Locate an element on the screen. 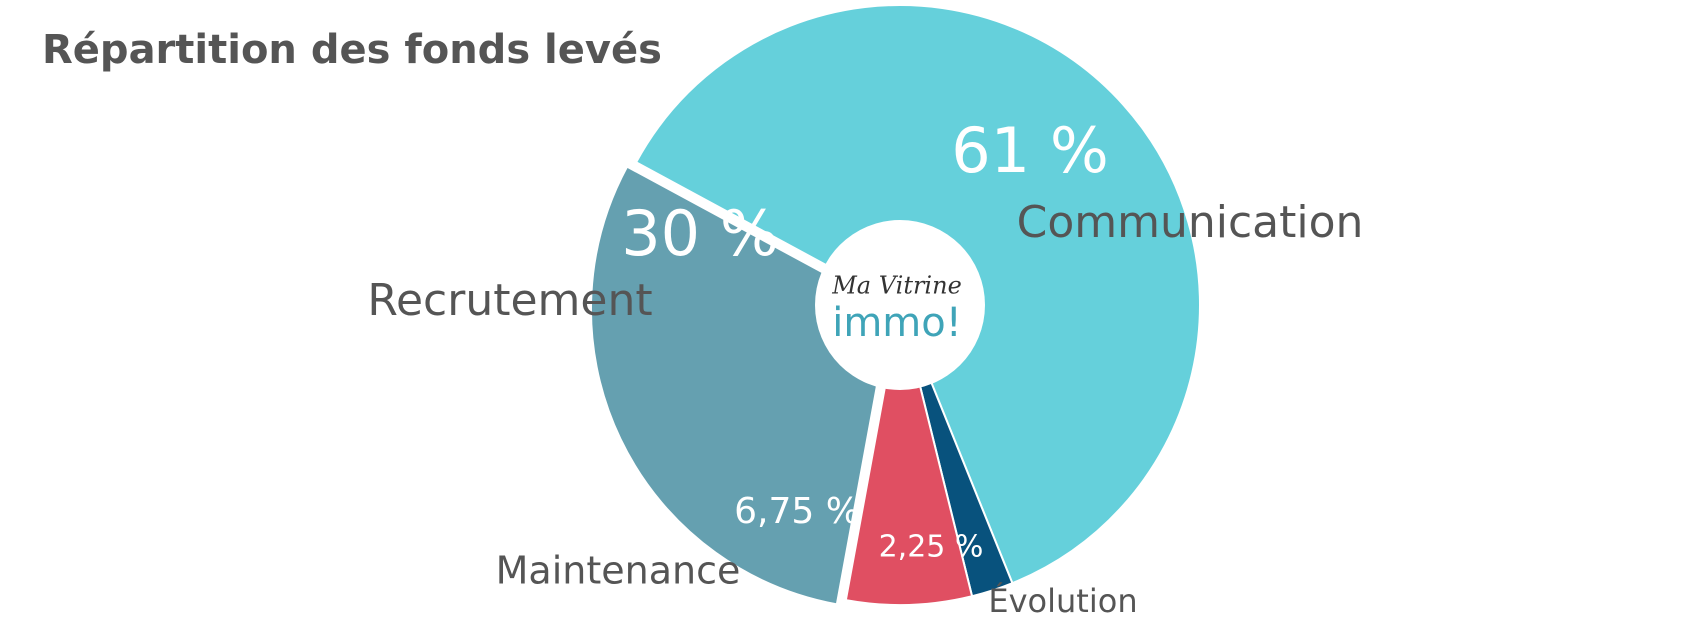 This screenshot has height=630, width=1702. value-label: 2,25 % is located at coordinates (931, 547).